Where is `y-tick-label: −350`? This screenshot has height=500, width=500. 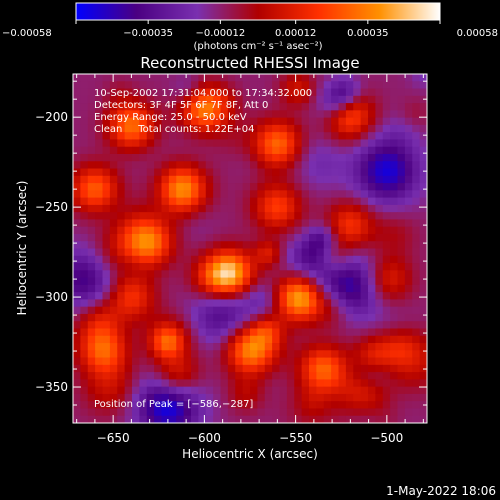
y-tick-label: −350 is located at coordinates (51, 387).